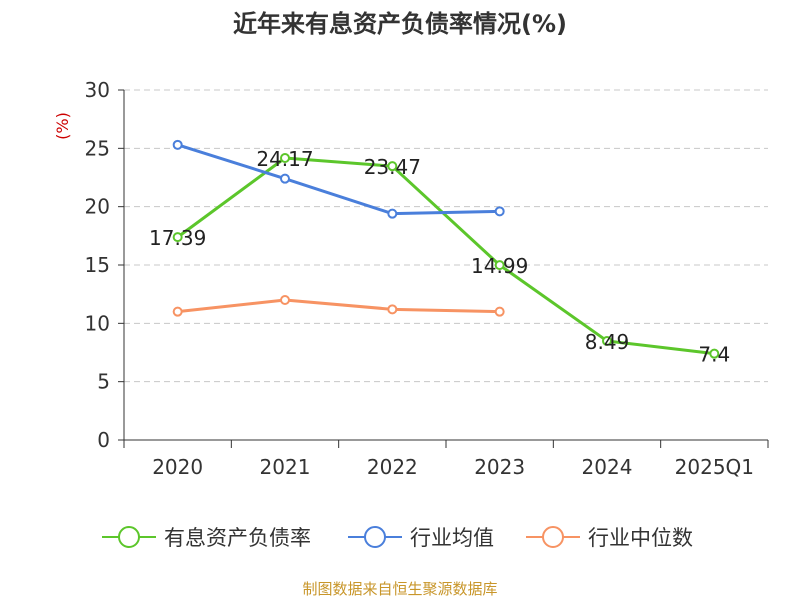  I want to click on y-tick-label: 25, so click(97, 148).